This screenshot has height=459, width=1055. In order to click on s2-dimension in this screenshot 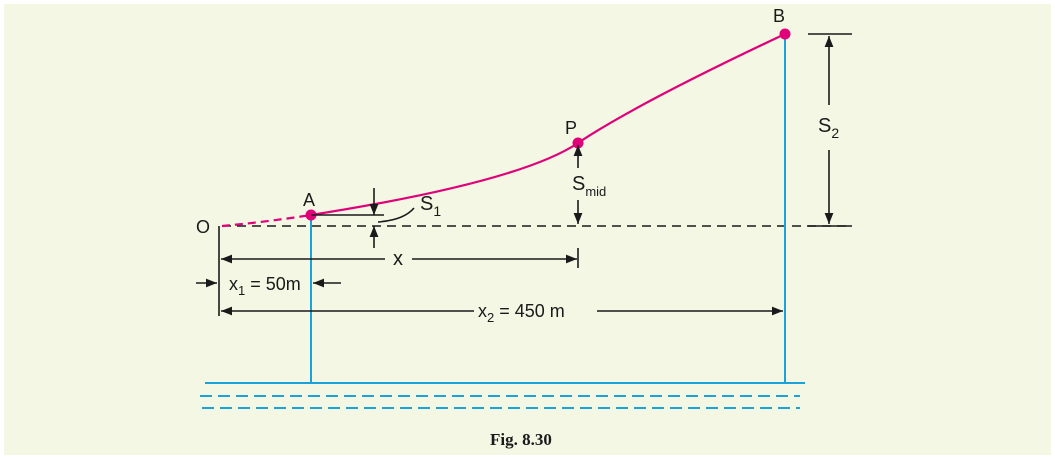, I will do `click(830, 130)`.